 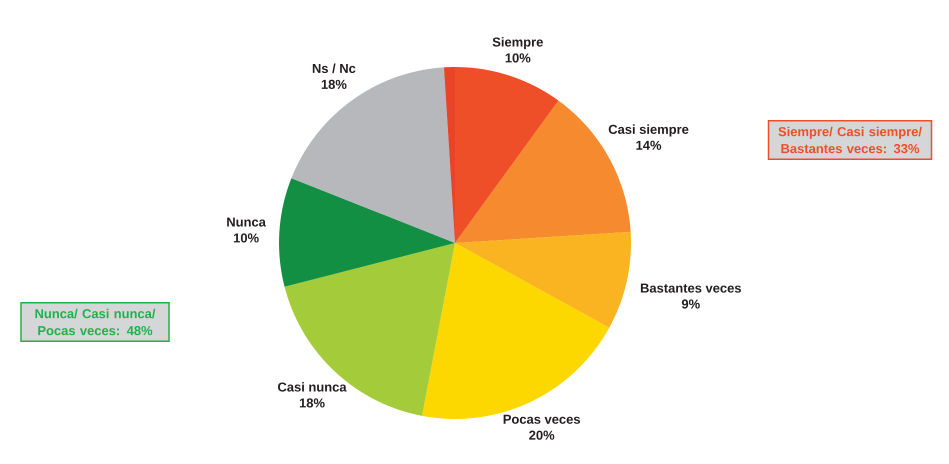 I want to click on data-label: 9%, so click(x=691, y=304).